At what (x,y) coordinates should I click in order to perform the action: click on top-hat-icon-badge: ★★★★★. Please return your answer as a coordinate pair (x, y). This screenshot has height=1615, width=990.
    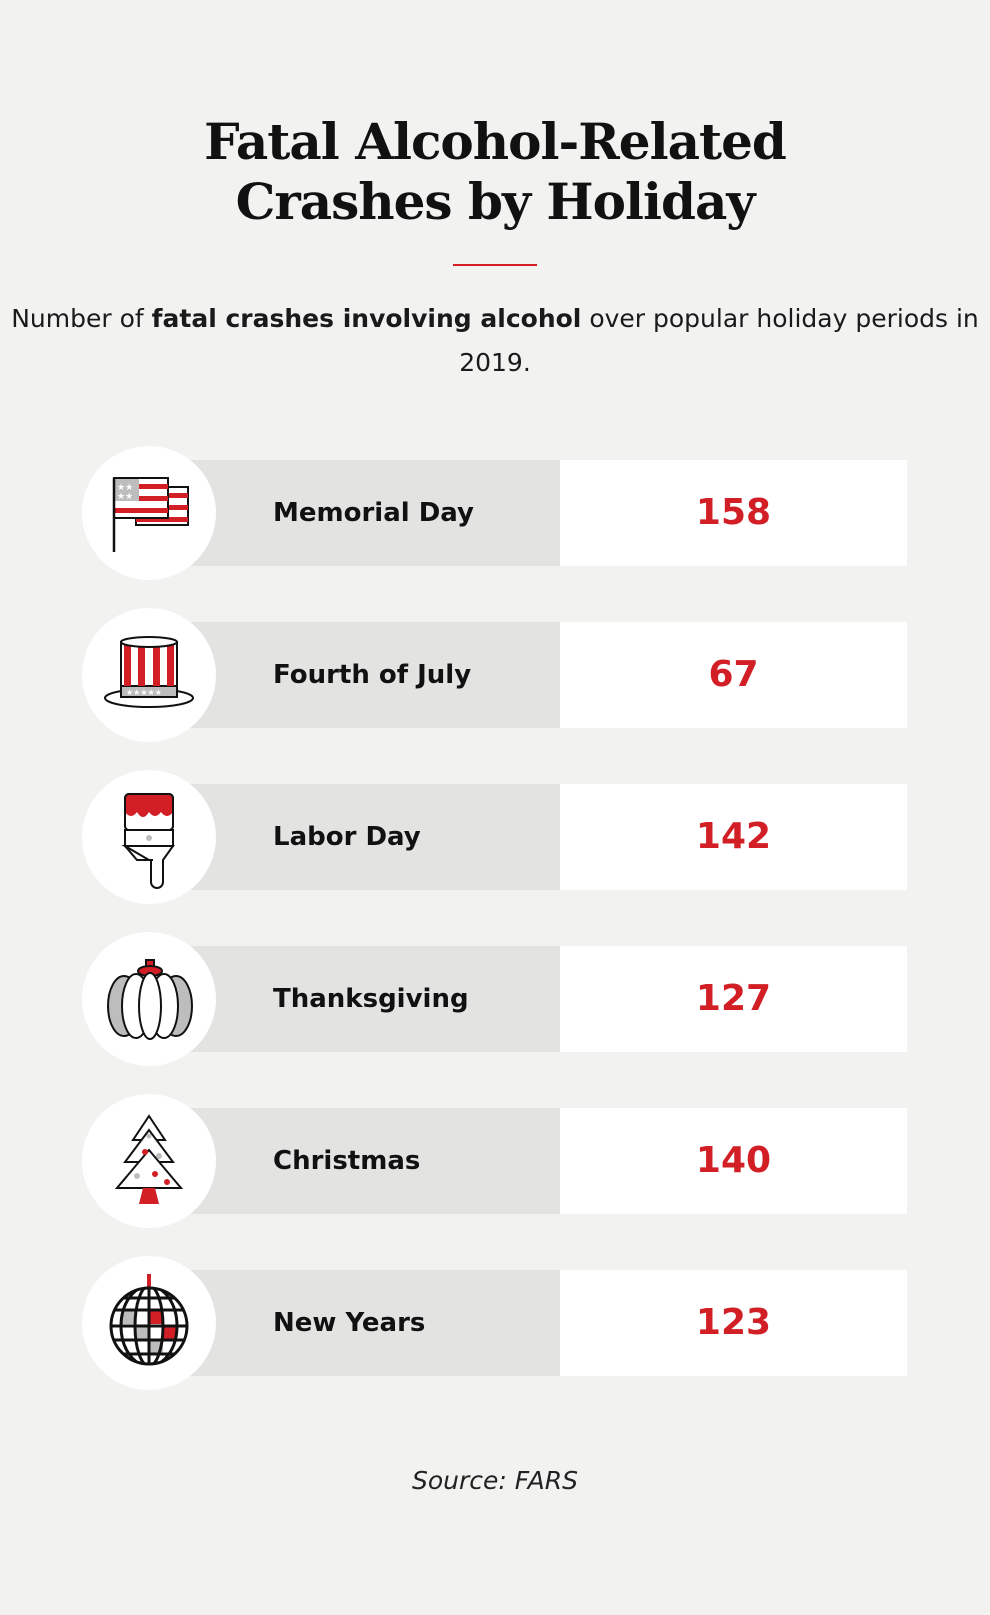
    Looking at the image, I should click on (149, 675).